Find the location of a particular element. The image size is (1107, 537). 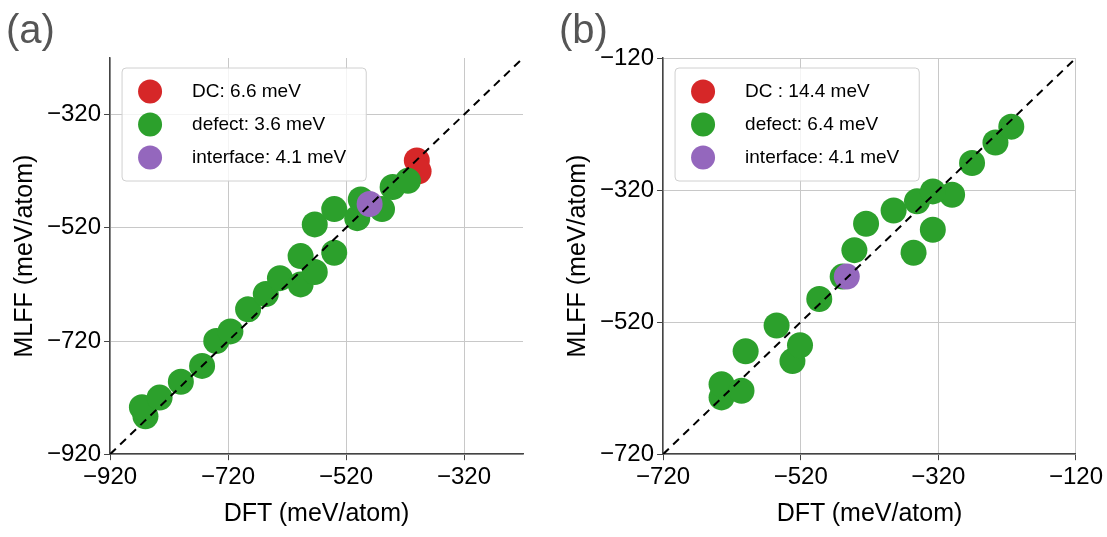

legend-label: defect: 3.6 meV is located at coordinates (259, 123).